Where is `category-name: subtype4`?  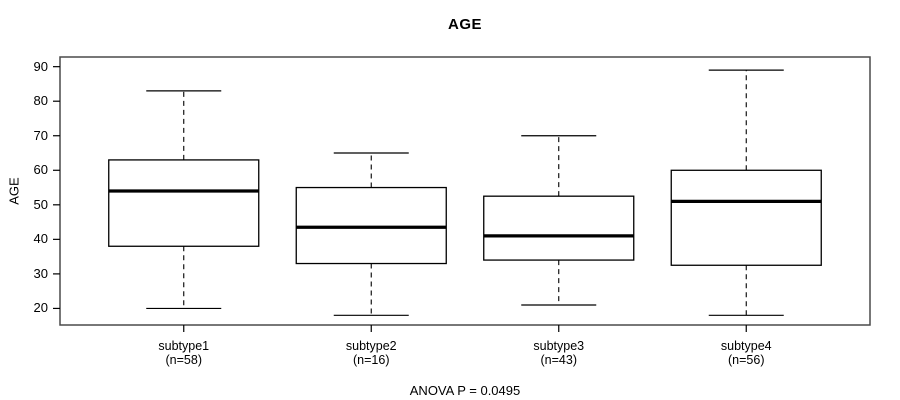
category-name: subtype4 is located at coordinates (746, 346).